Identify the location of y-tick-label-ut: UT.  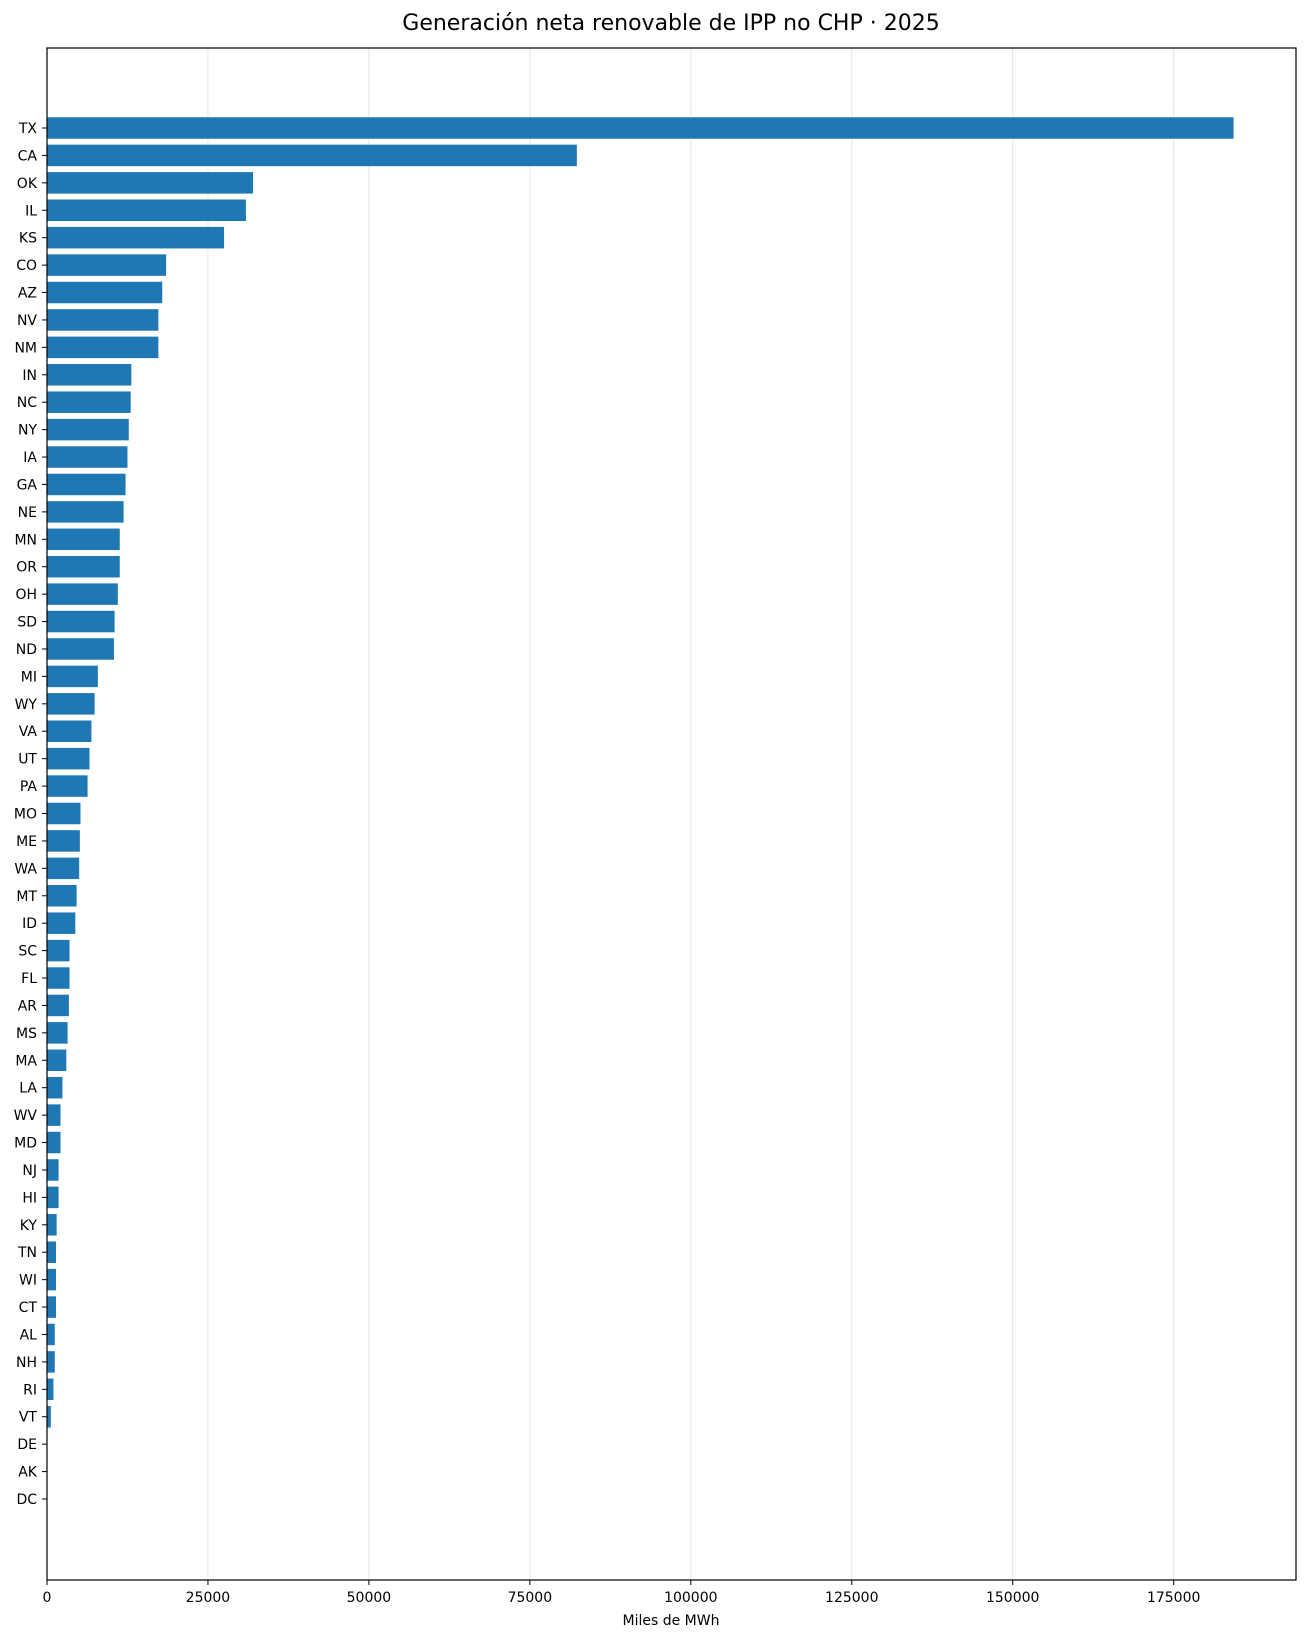
(27, 760).